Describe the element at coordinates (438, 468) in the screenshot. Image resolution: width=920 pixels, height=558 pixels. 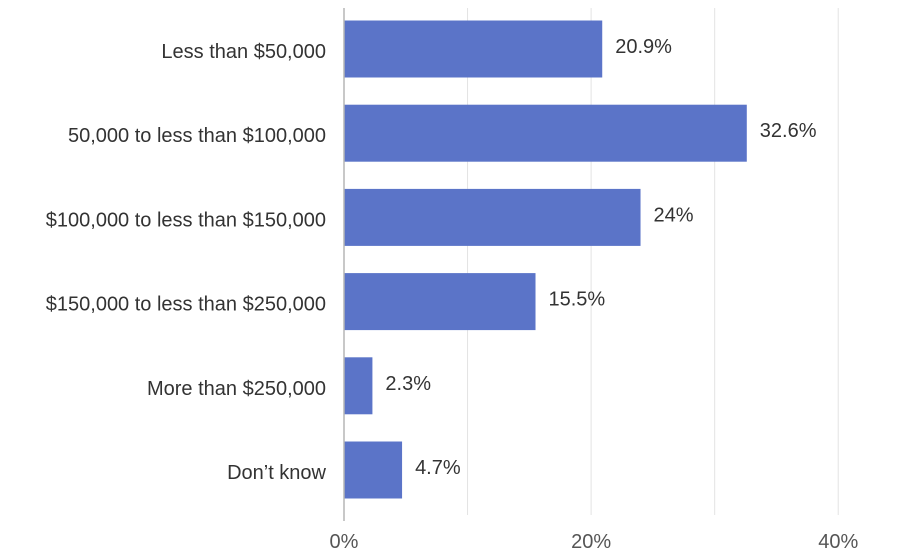
I see `value-label: 4.7%` at that location.